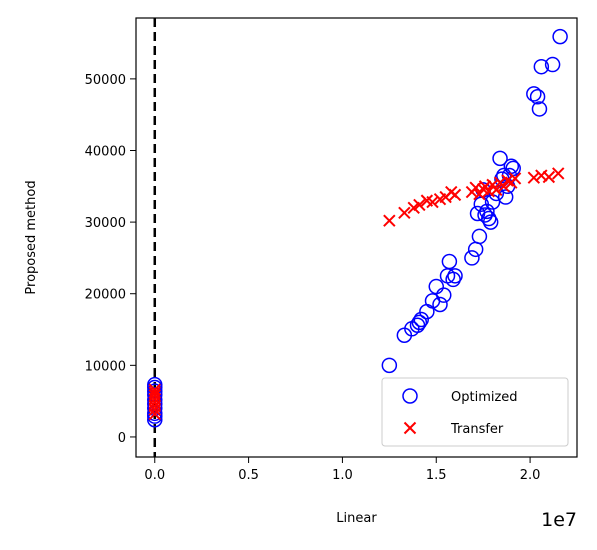 This screenshot has width=597, height=550. What do you see at coordinates (477, 429) in the screenshot?
I see `legend-label-transfer: Transfer` at bounding box center [477, 429].